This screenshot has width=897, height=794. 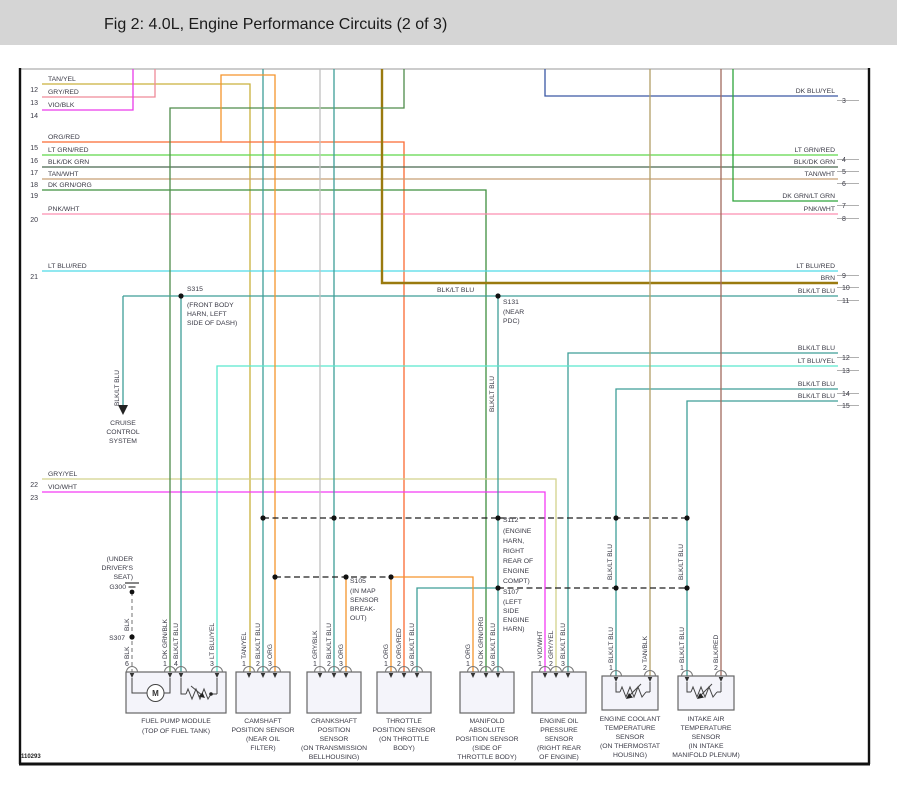 I want to click on throttle-position-sensor-box, so click(x=404, y=692).